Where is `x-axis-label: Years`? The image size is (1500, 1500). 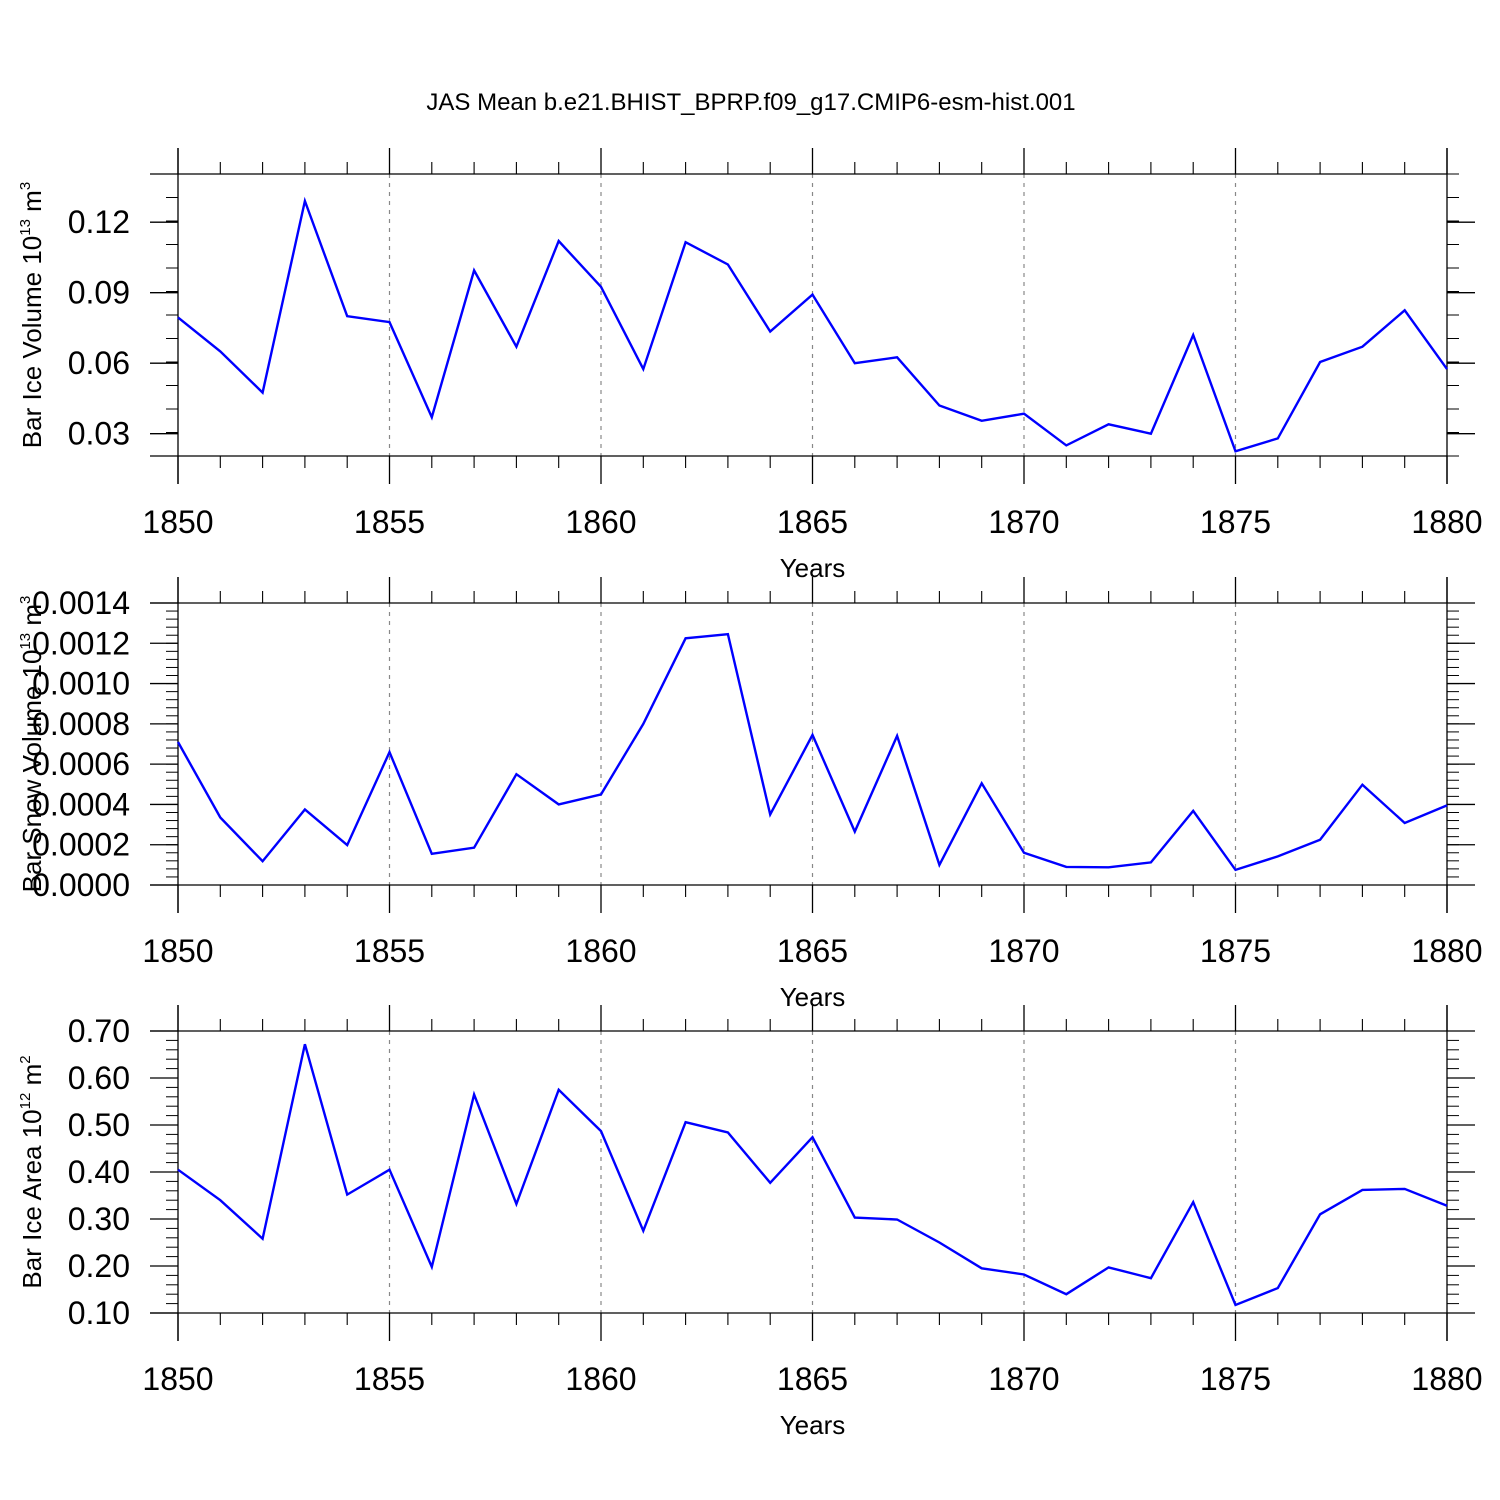 x-axis-label: Years is located at coordinates (813, 1425).